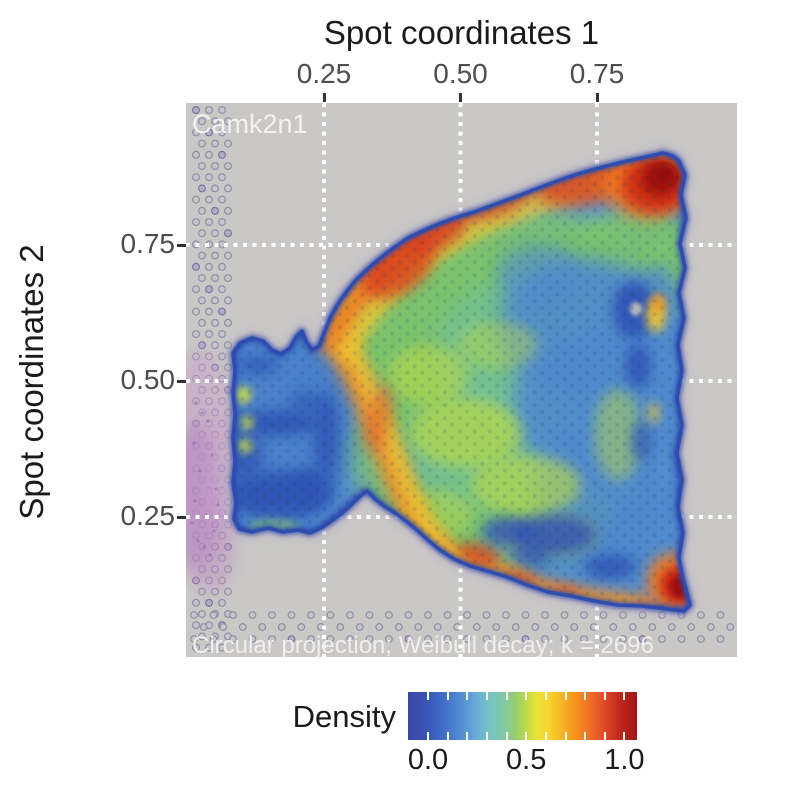 This screenshot has height=800, width=800. I want to click on legend-tick-label: 0.5, so click(526, 760).